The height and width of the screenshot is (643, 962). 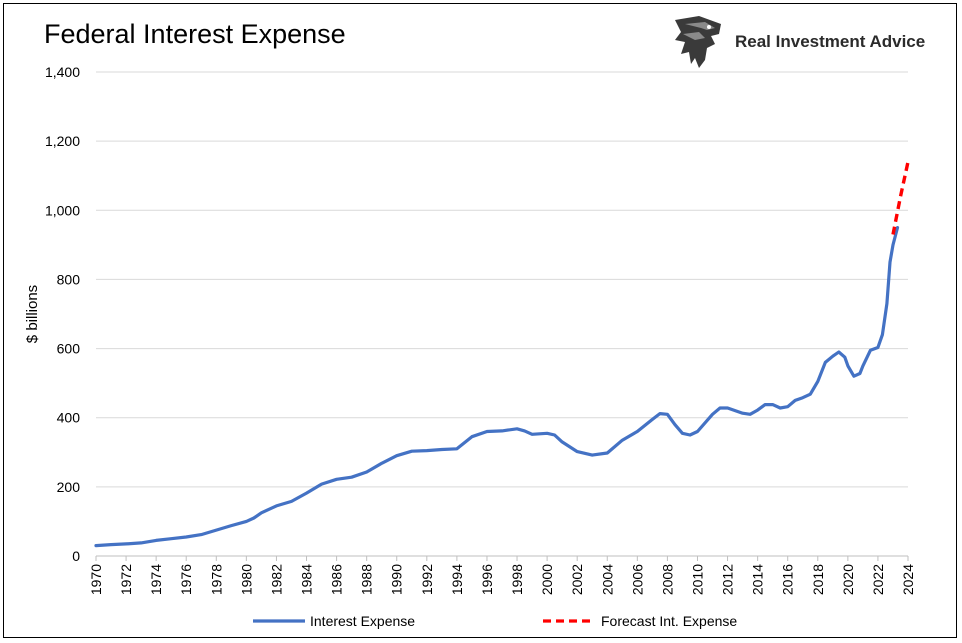 What do you see at coordinates (669, 621) in the screenshot?
I see `legend-label: Forecast Int. Expense` at bounding box center [669, 621].